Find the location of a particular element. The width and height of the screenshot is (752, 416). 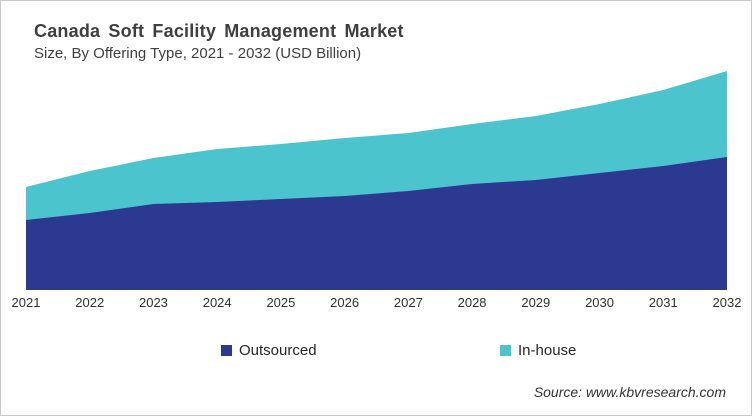

x-axis-label: 2028 is located at coordinates (472, 302).